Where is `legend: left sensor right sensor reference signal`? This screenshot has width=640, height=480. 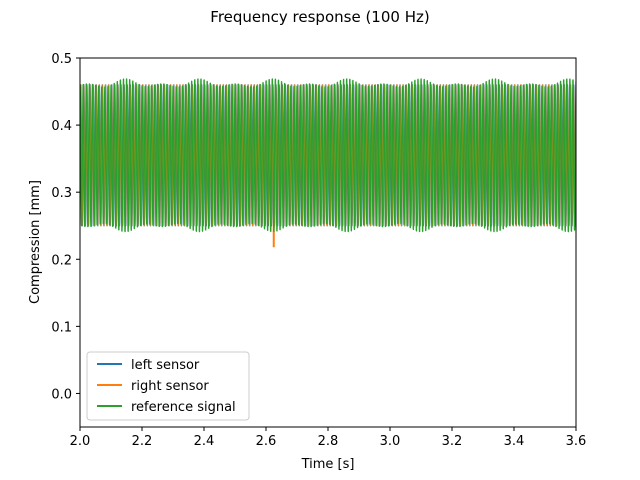 legend: left sensor right sensor reference signal is located at coordinates (168, 386).